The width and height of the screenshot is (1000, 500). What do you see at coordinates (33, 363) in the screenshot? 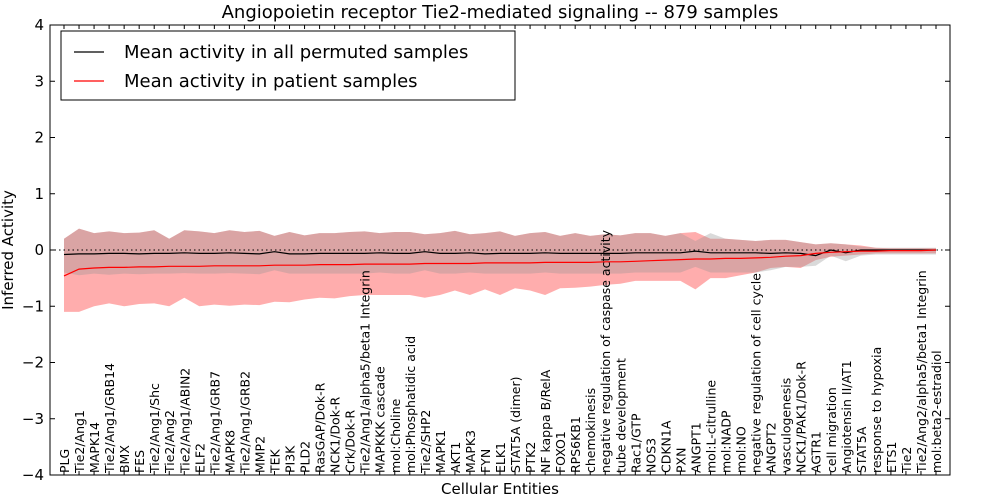
I see `y-tick-label: −2` at bounding box center [33, 363].